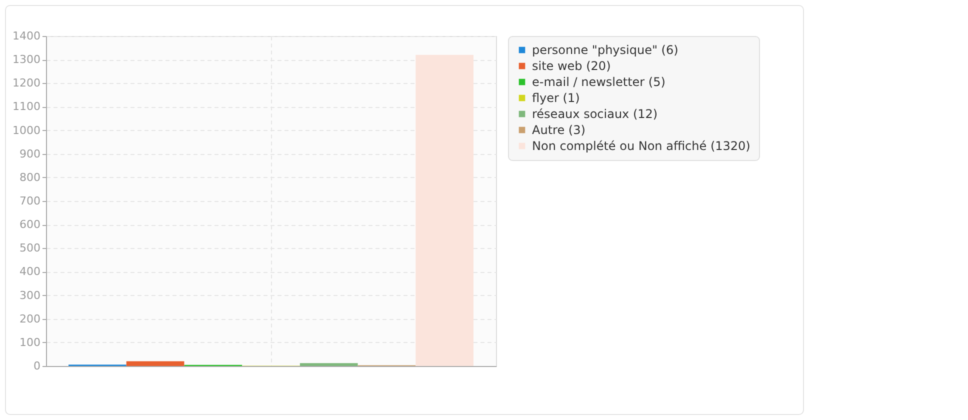 Image resolution: width=968 pixels, height=420 pixels. I want to click on y-tick-label: 1400, so click(26, 36).